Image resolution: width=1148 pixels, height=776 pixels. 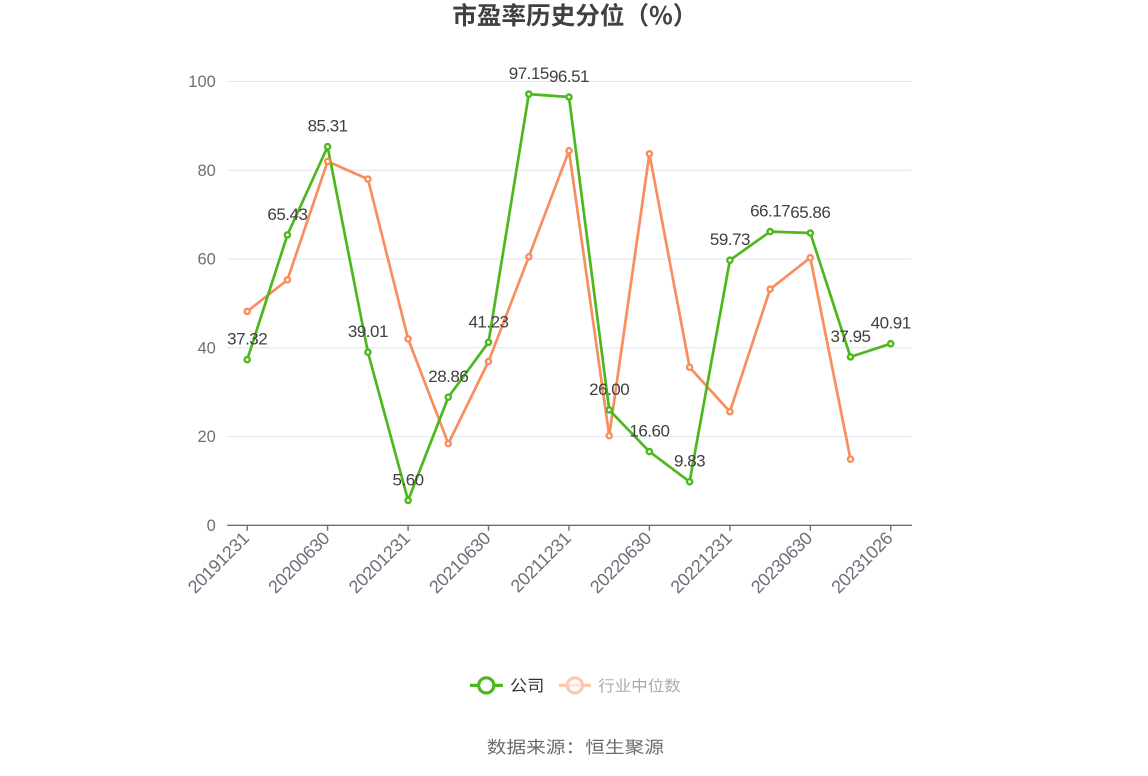 I want to click on svg-text: 80, so click(x=206, y=171).